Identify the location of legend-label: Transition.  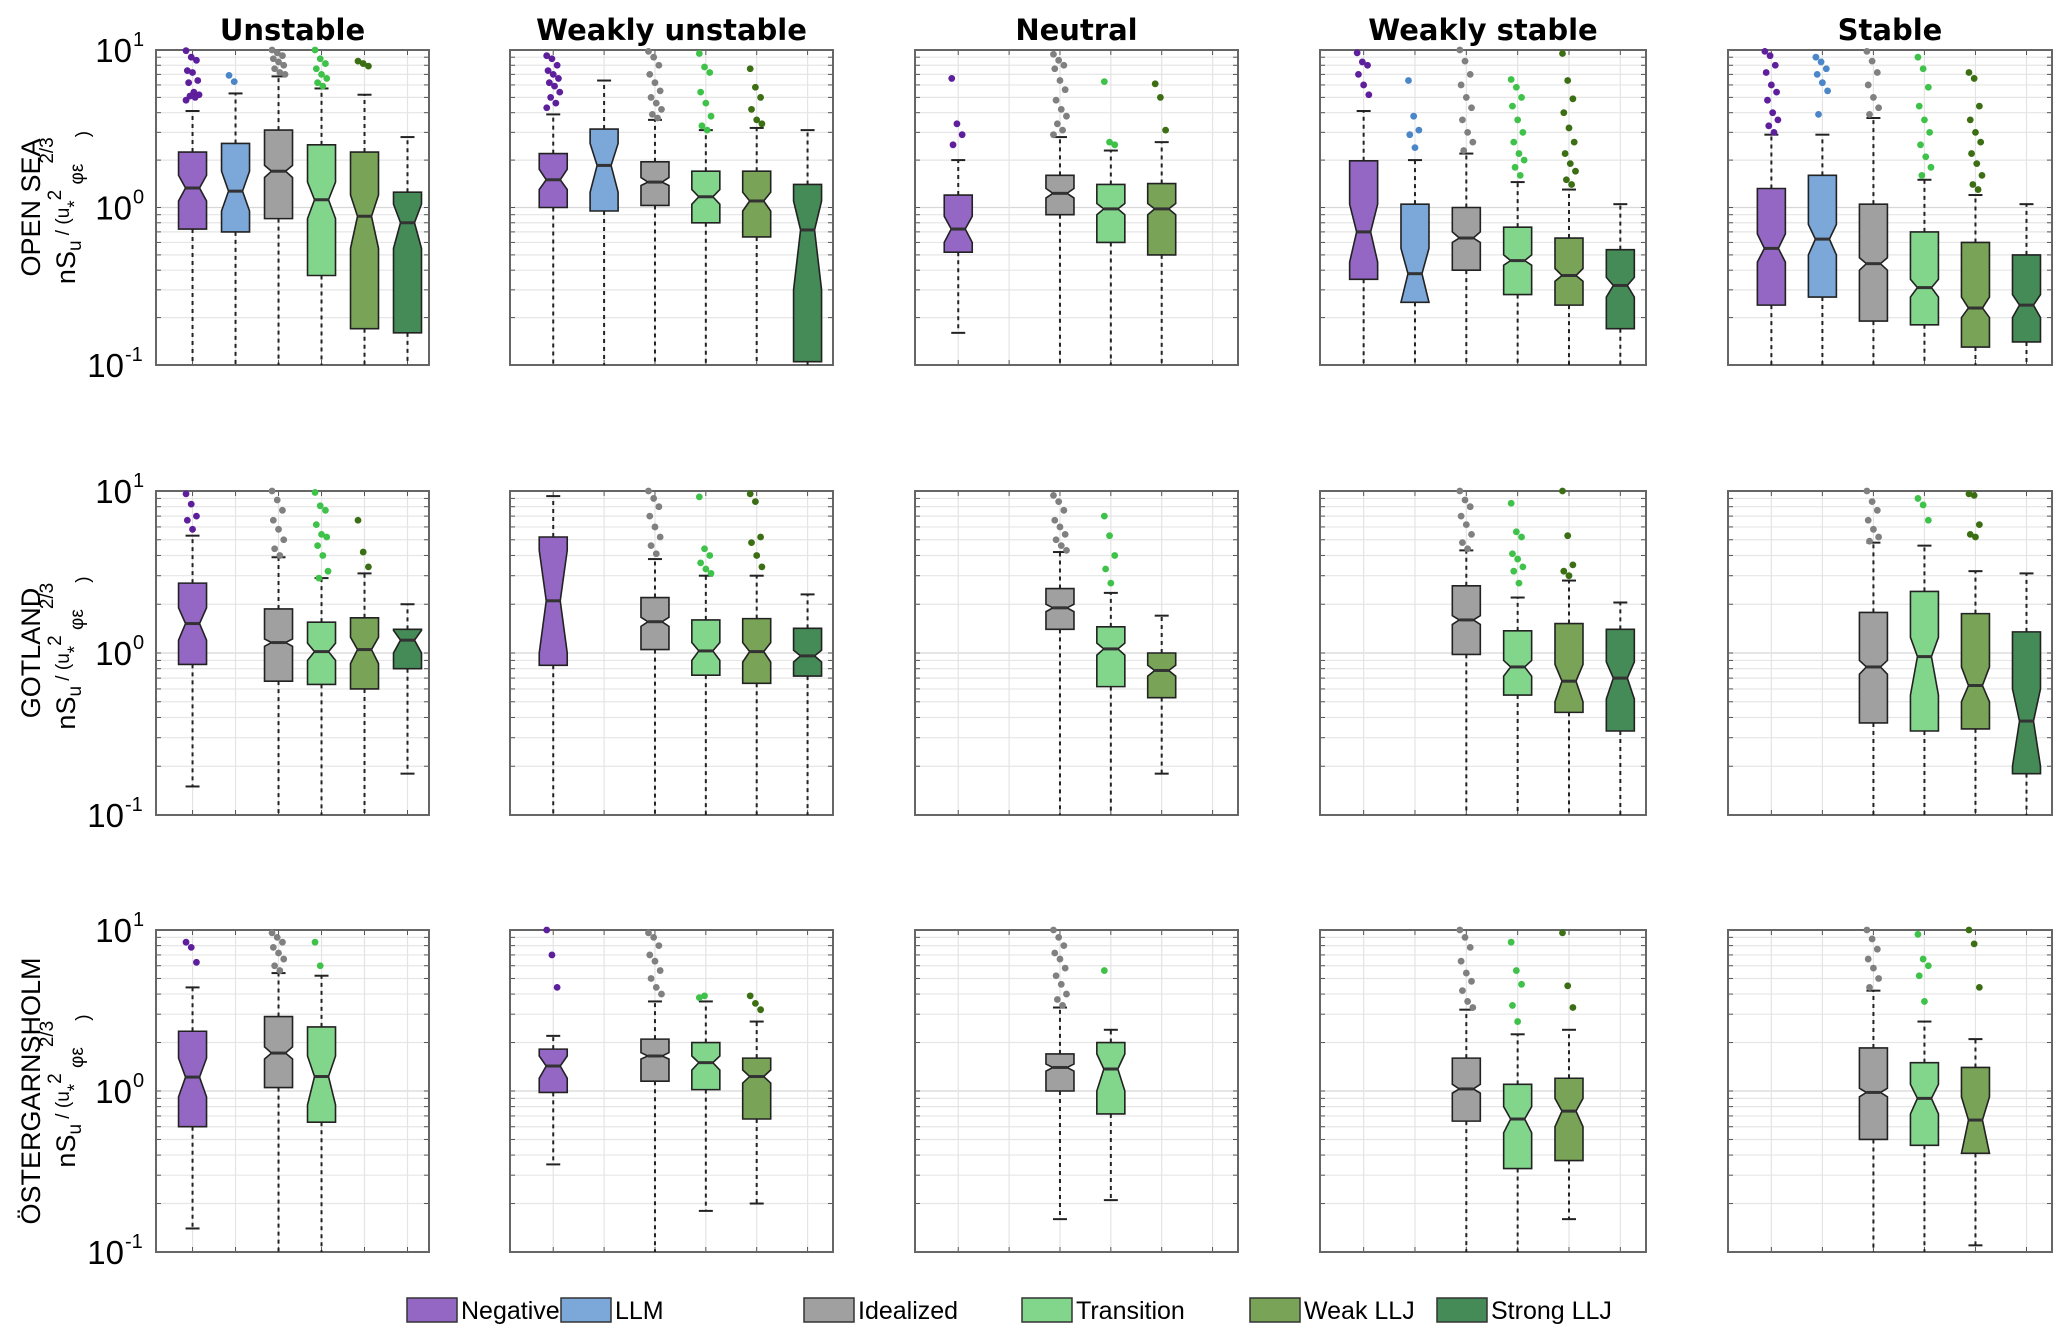
(1130, 1311).